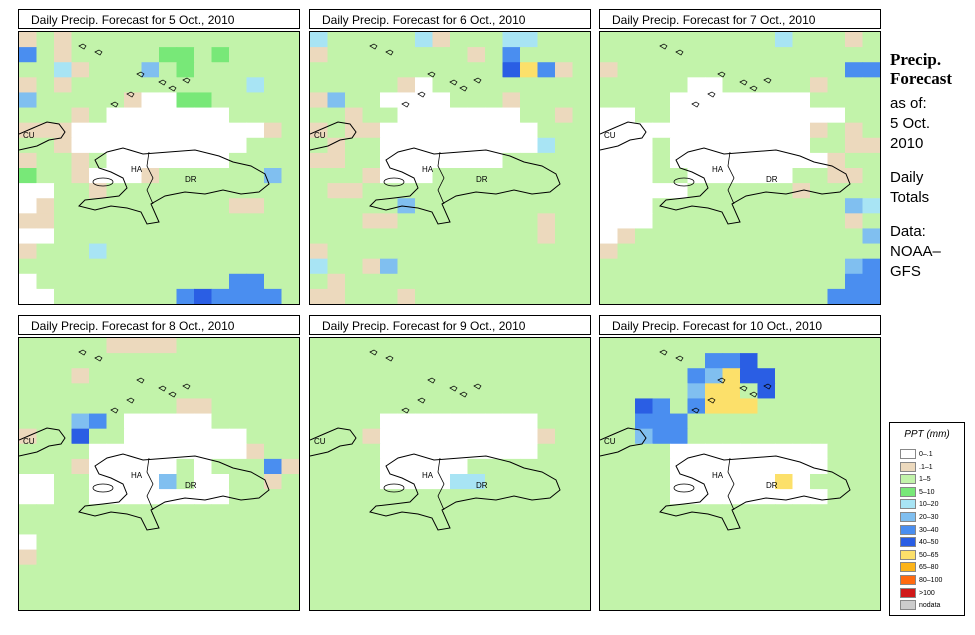 This screenshot has width=975, height=635. What do you see at coordinates (908, 454) in the screenshot?
I see `legend-swatch` at bounding box center [908, 454].